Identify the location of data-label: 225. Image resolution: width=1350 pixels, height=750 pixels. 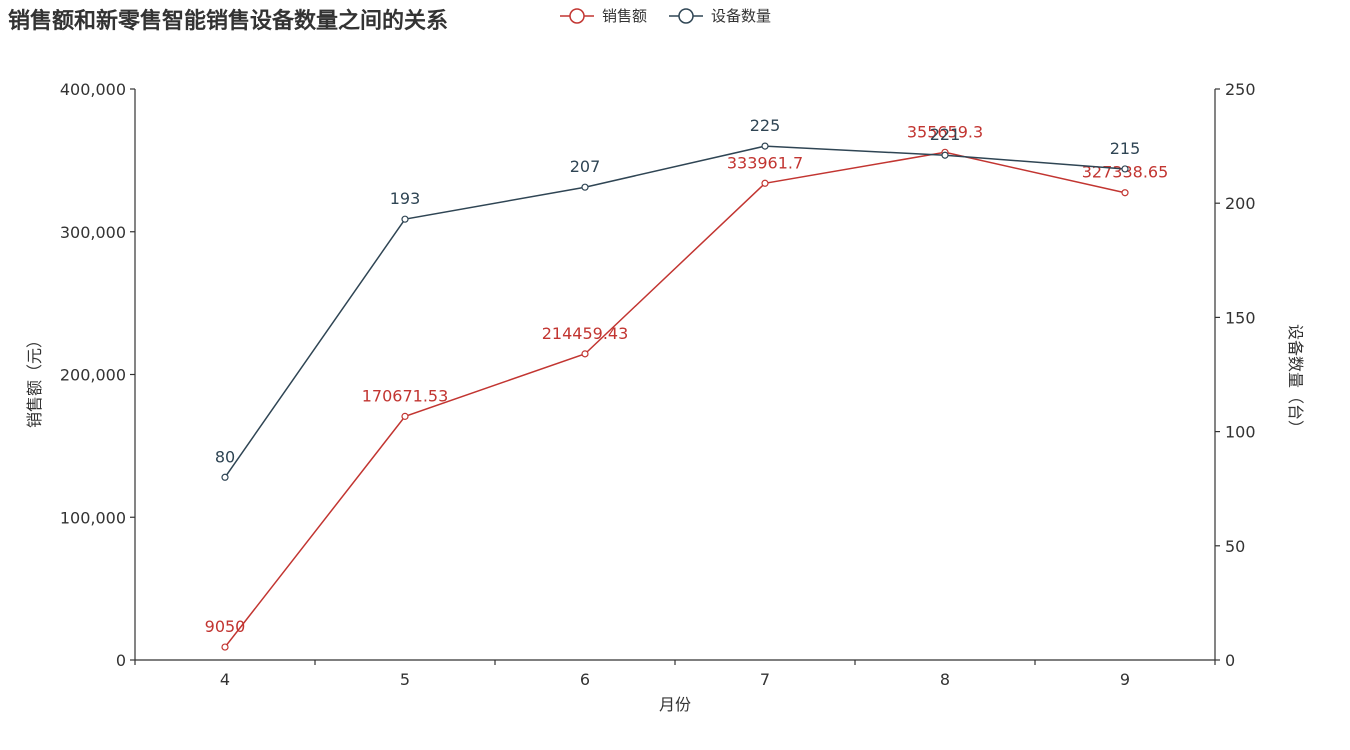
(765, 125).